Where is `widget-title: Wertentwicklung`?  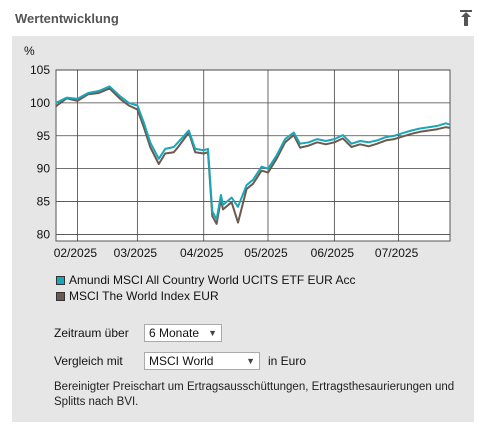
widget-title: Wertentwicklung is located at coordinates (67, 18).